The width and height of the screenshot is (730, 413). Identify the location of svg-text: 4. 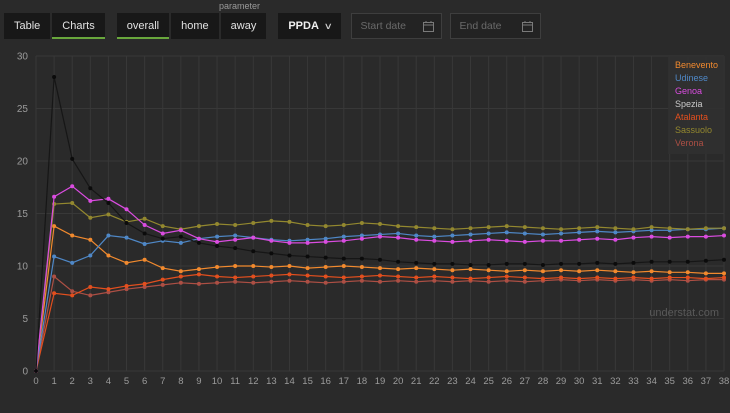
(108, 381).